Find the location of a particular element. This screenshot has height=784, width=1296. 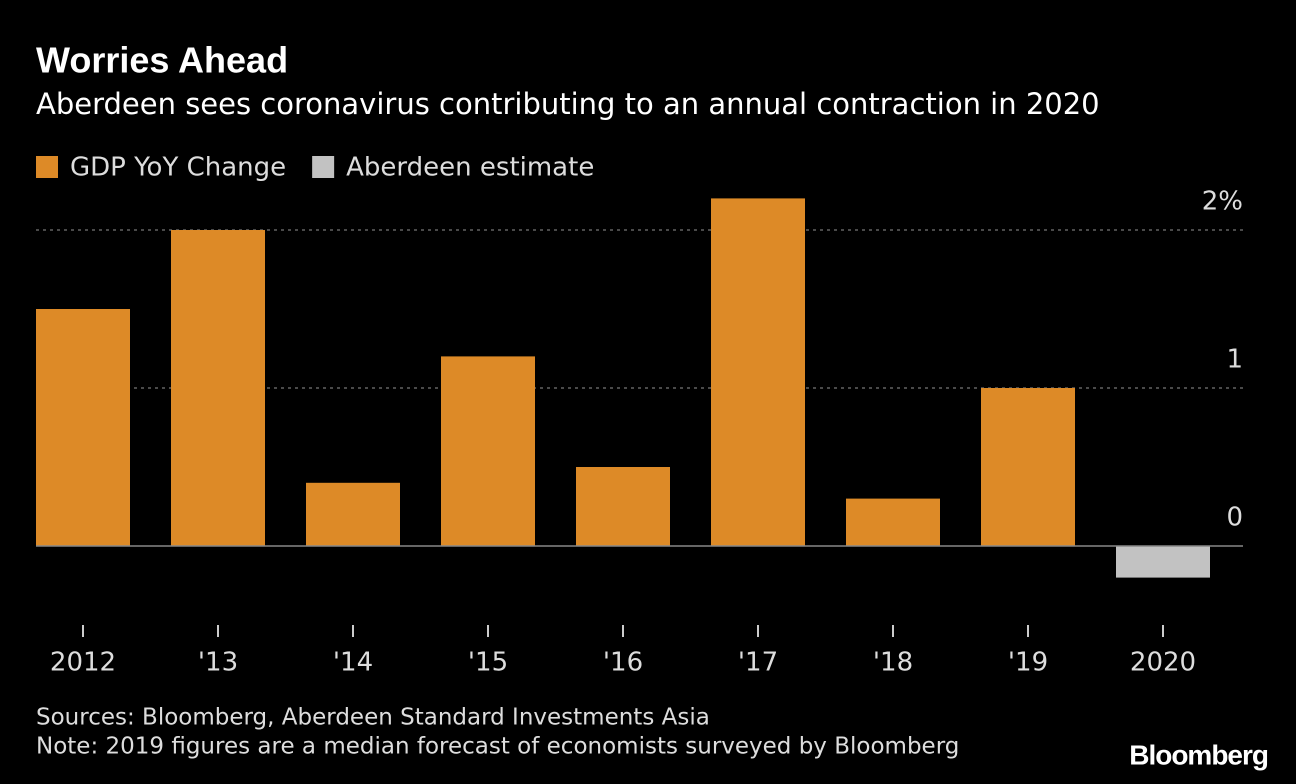

x-tick-label: 2020 is located at coordinates (1163, 663).